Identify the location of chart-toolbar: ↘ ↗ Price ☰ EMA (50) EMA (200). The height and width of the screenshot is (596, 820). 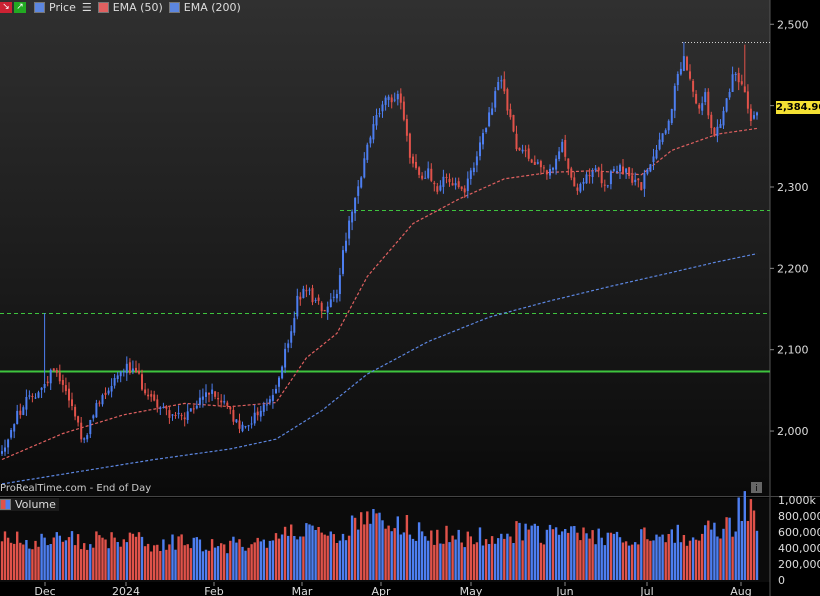
(120, 7).